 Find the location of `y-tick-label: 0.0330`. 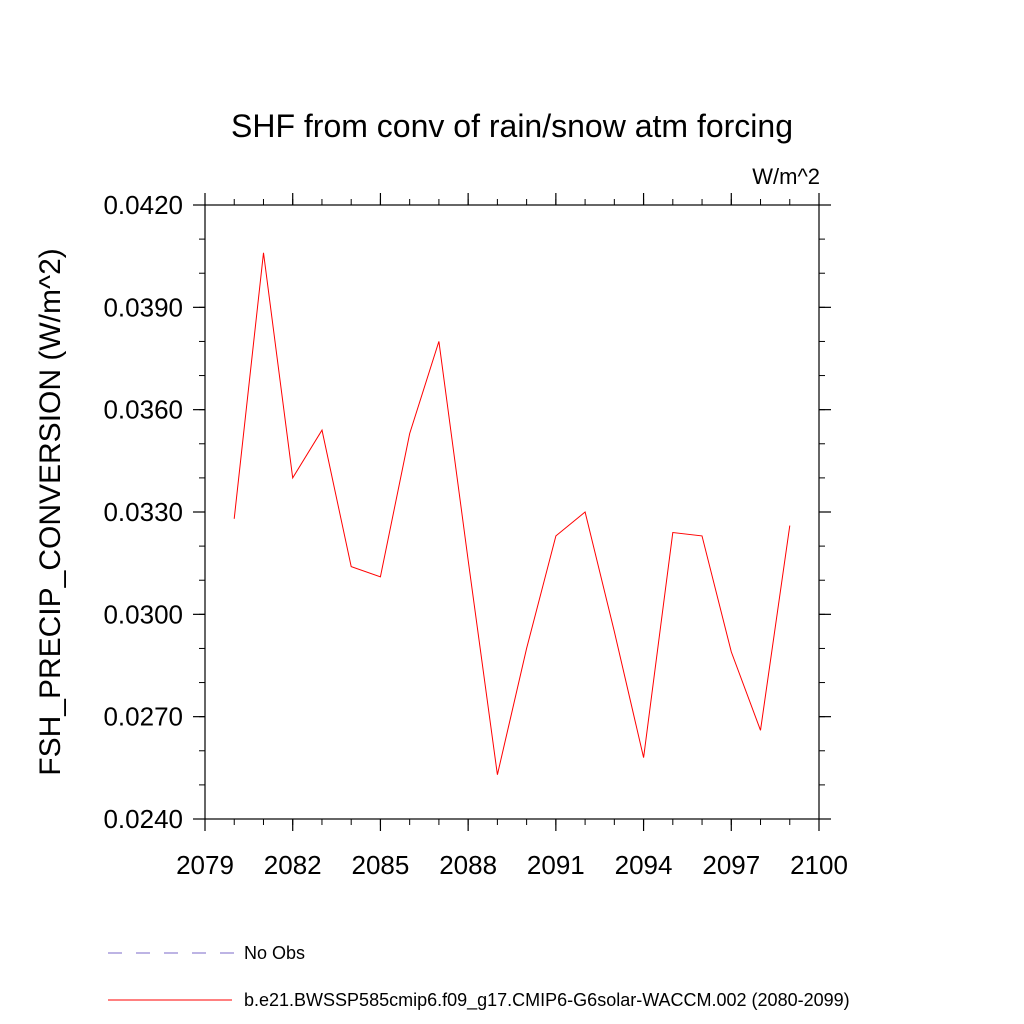

y-tick-label: 0.0330 is located at coordinates (143, 512).